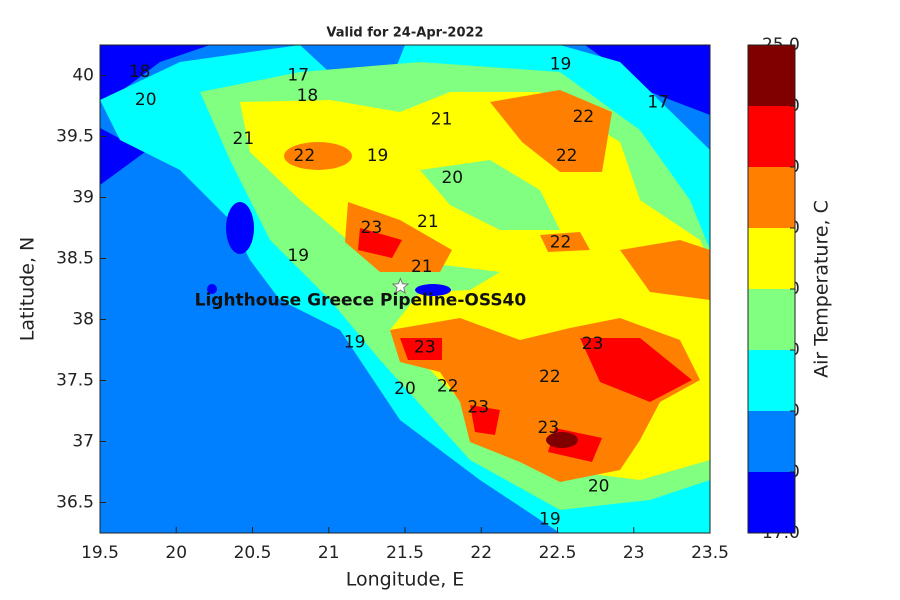  Describe the element at coordinates (253, 553) in the screenshot. I see `x-tick-label: 20.5` at that location.